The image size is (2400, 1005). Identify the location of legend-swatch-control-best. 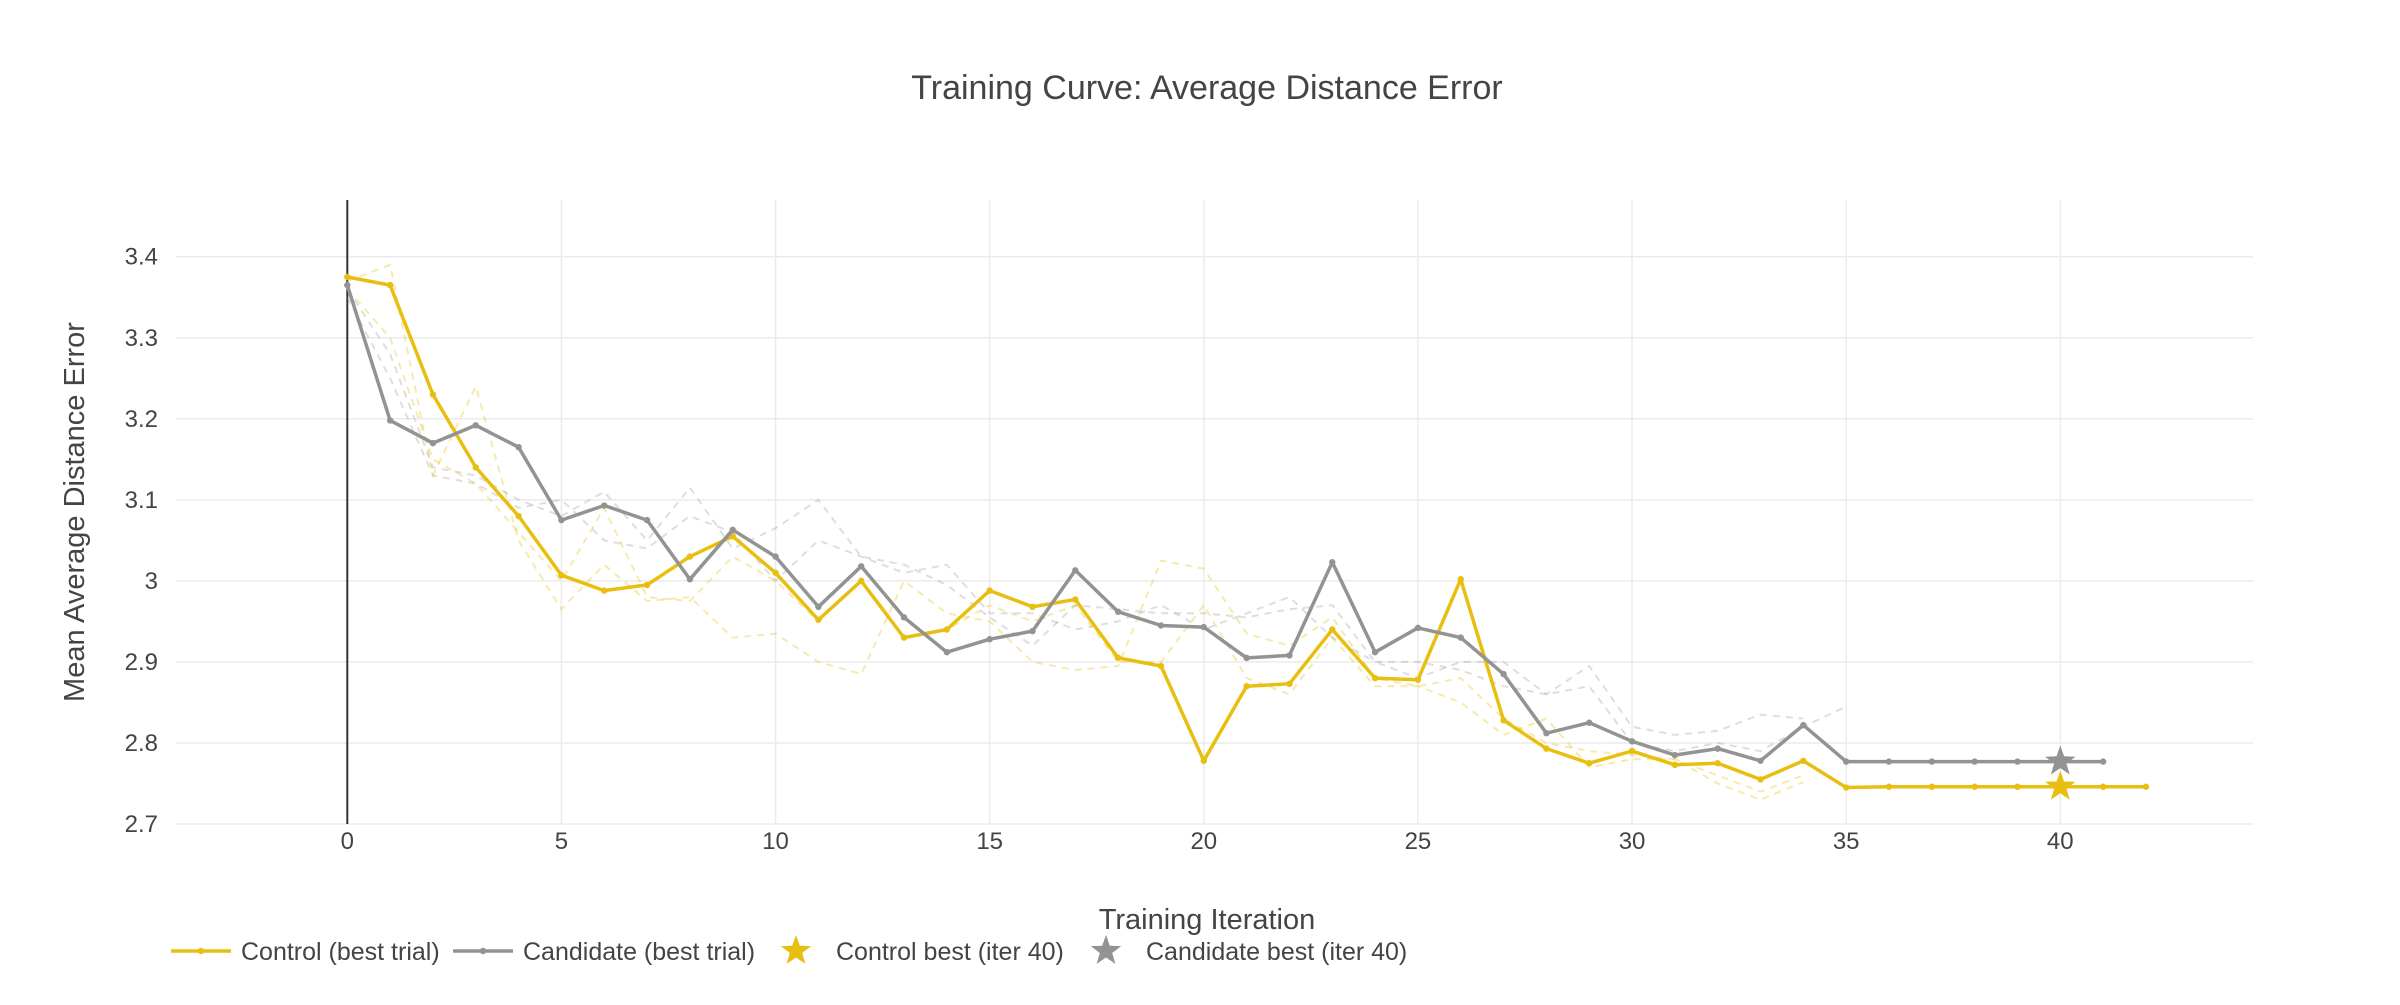
(796, 949).